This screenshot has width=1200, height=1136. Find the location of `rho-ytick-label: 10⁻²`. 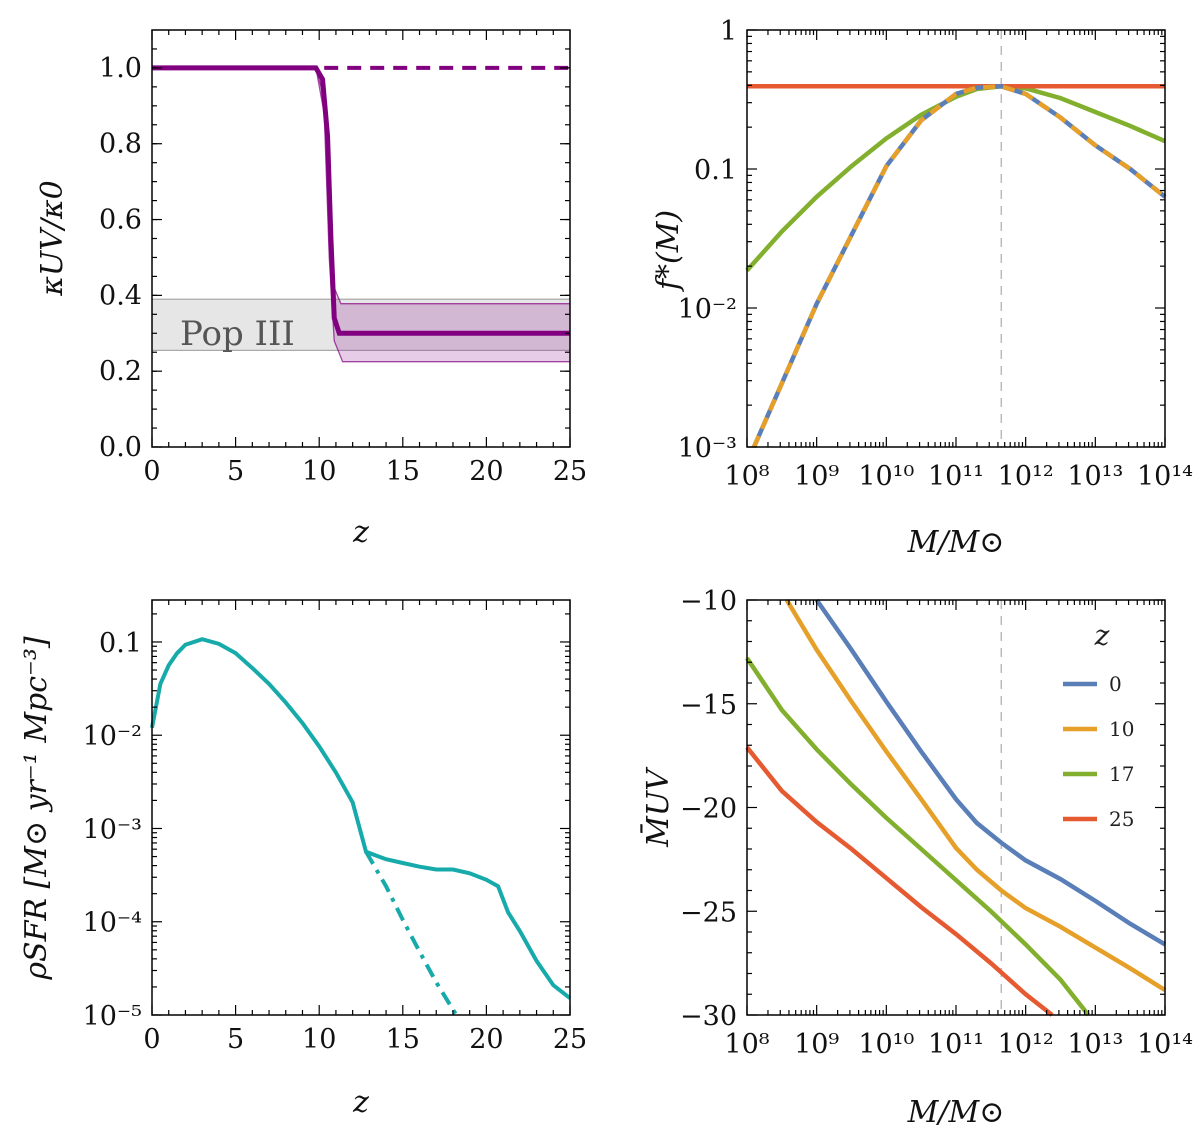

rho-ytick-label: 10⁻² is located at coordinates (112, 736).